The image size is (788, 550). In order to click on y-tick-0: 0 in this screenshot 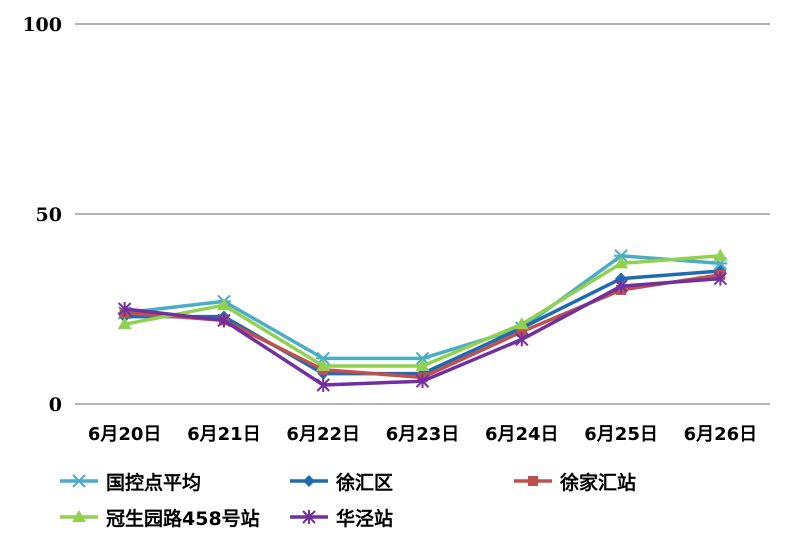, I will do `click(55, 405)`.